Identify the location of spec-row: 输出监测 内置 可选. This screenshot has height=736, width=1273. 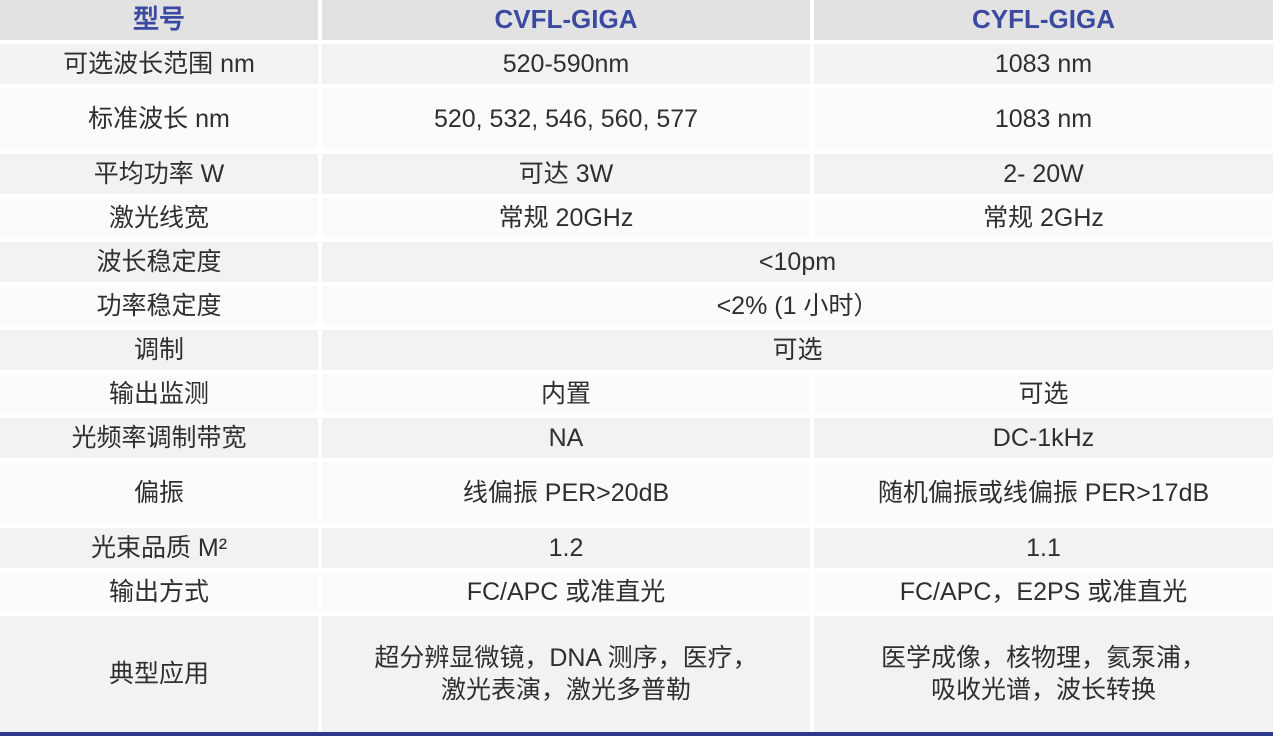
(636, 394).